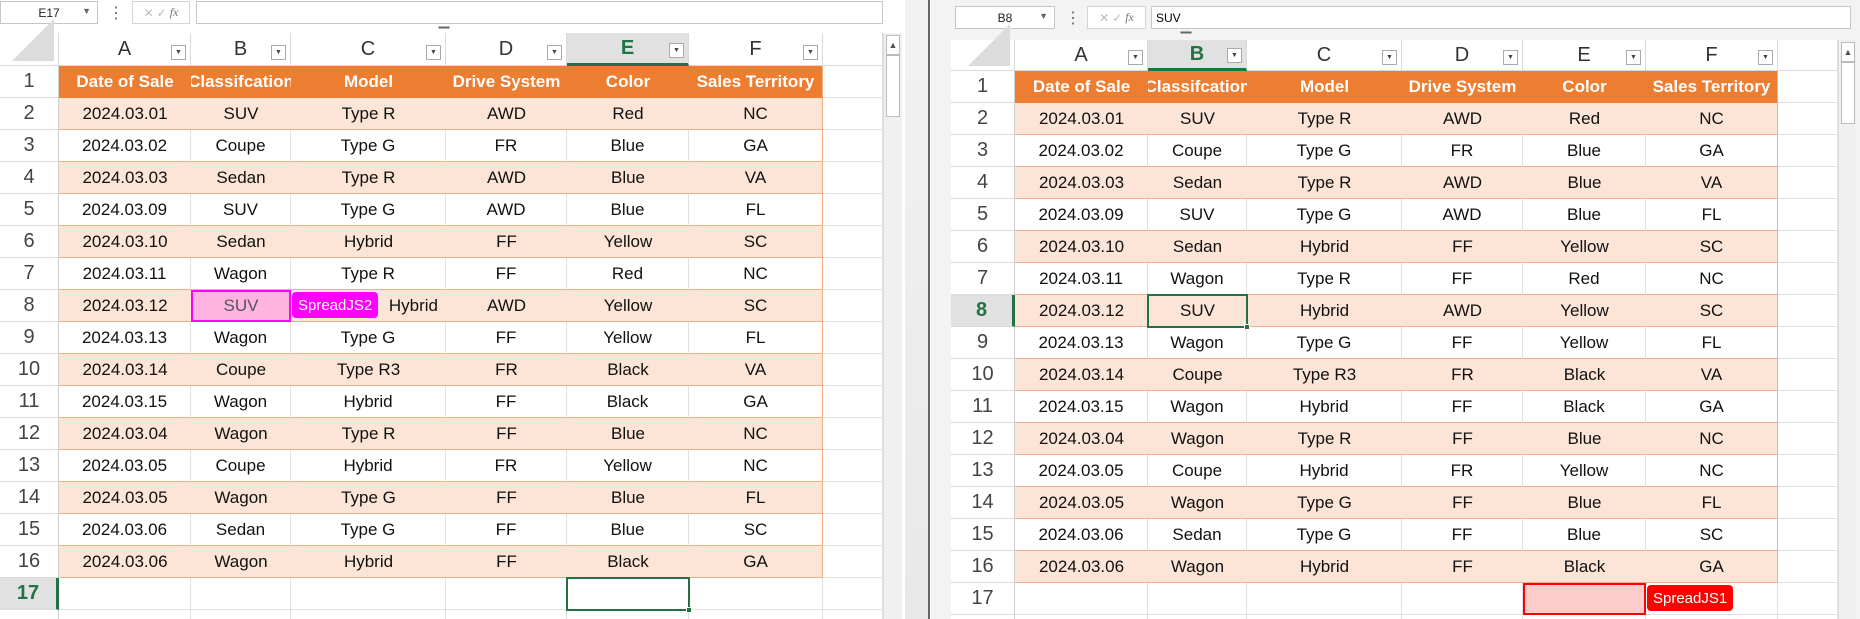 The image size is (1860, 619). Describe the element at coordinates (1324, 343) in the screenshot. I see `cell-C9: Type G` at that location.